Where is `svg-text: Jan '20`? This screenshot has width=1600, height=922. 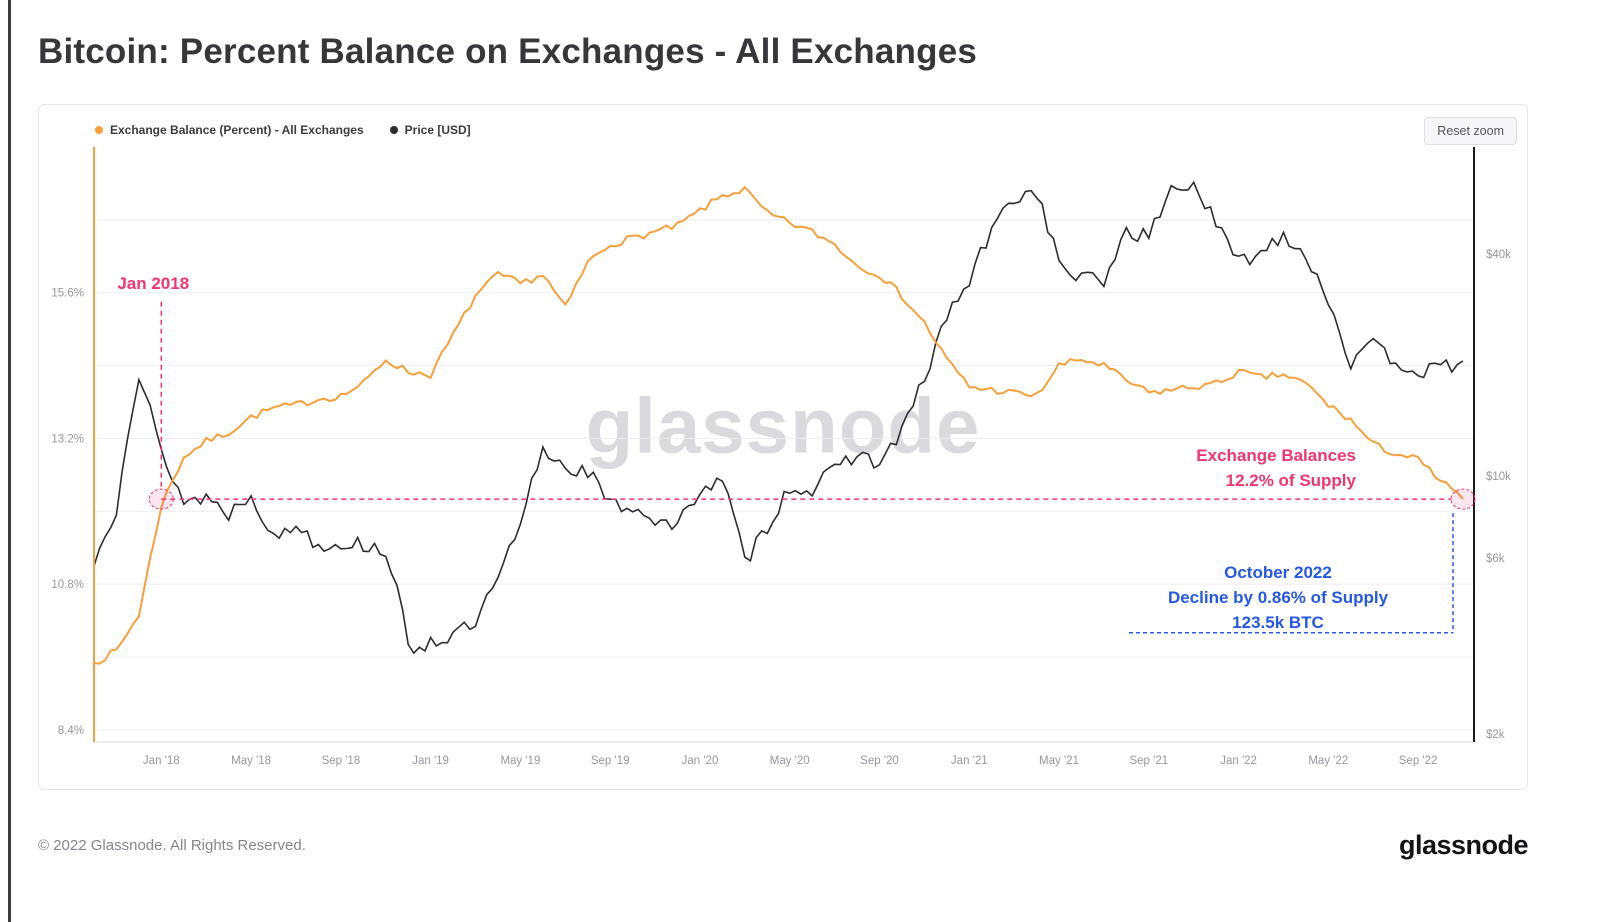 svg-text: Jan '20 is located at coordinates (700, 761).